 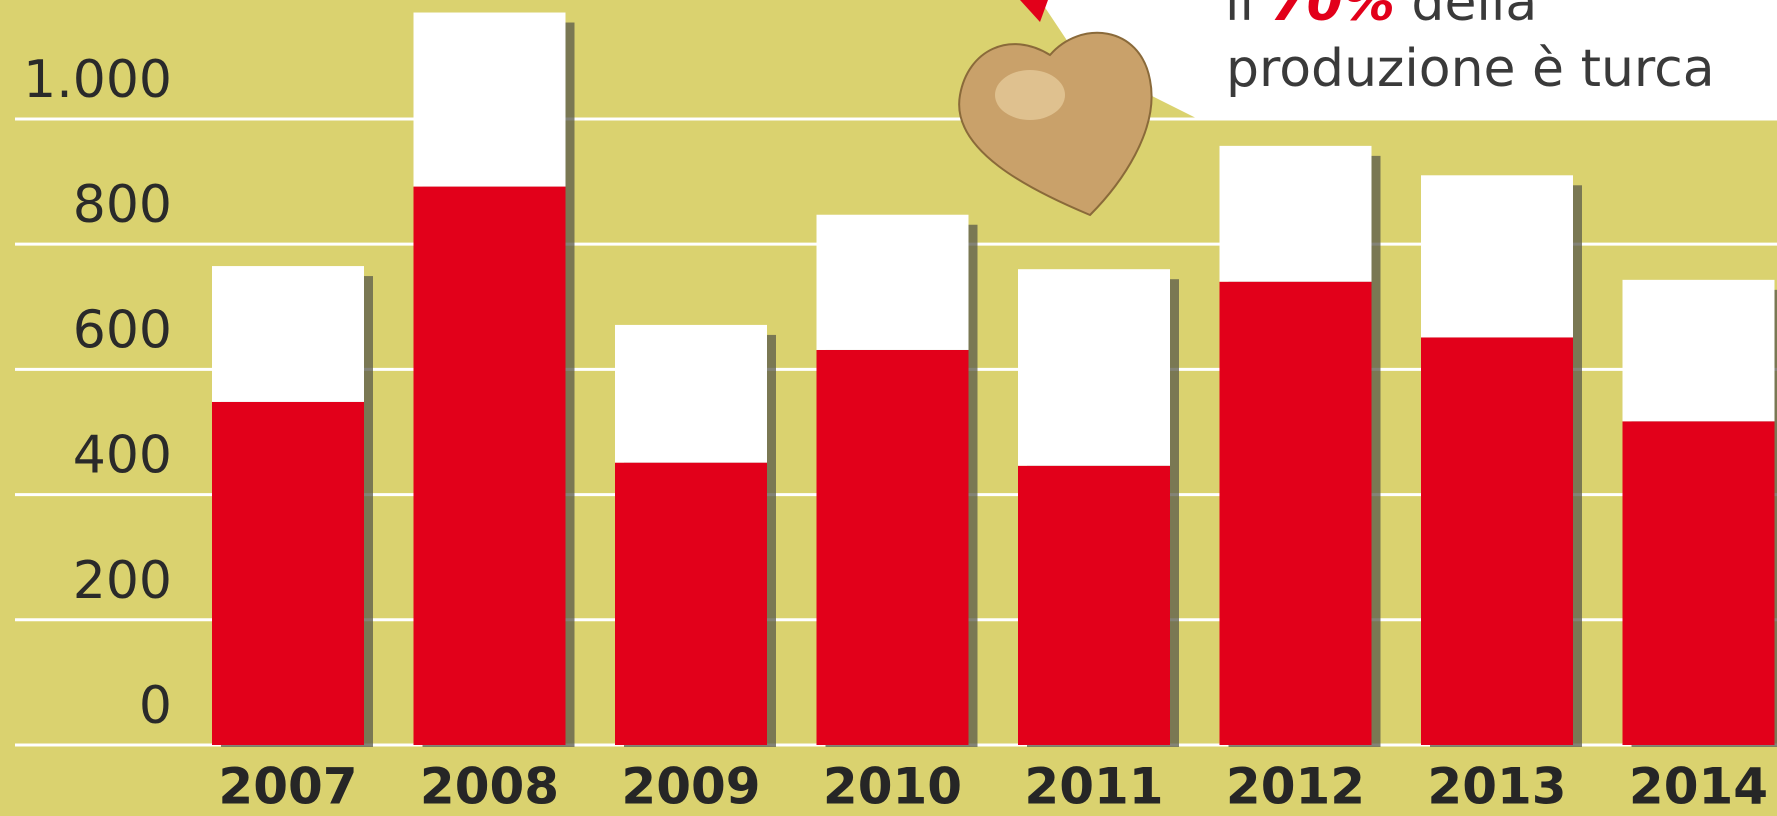 What do you see at coordinates (122, 581) in the screenshot?
I see `y-tick-label: 200` at bounding box center [122, 581].